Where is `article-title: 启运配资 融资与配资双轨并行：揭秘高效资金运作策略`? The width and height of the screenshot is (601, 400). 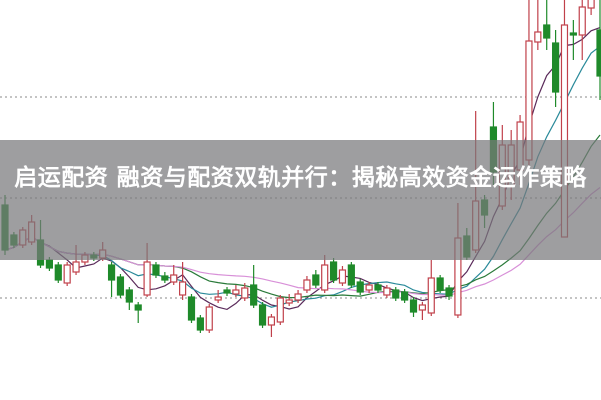
article-title: 启运配资 融资与配资双轨并行：揭秘高效资金运作策略 is located at coordinates (300, 178).